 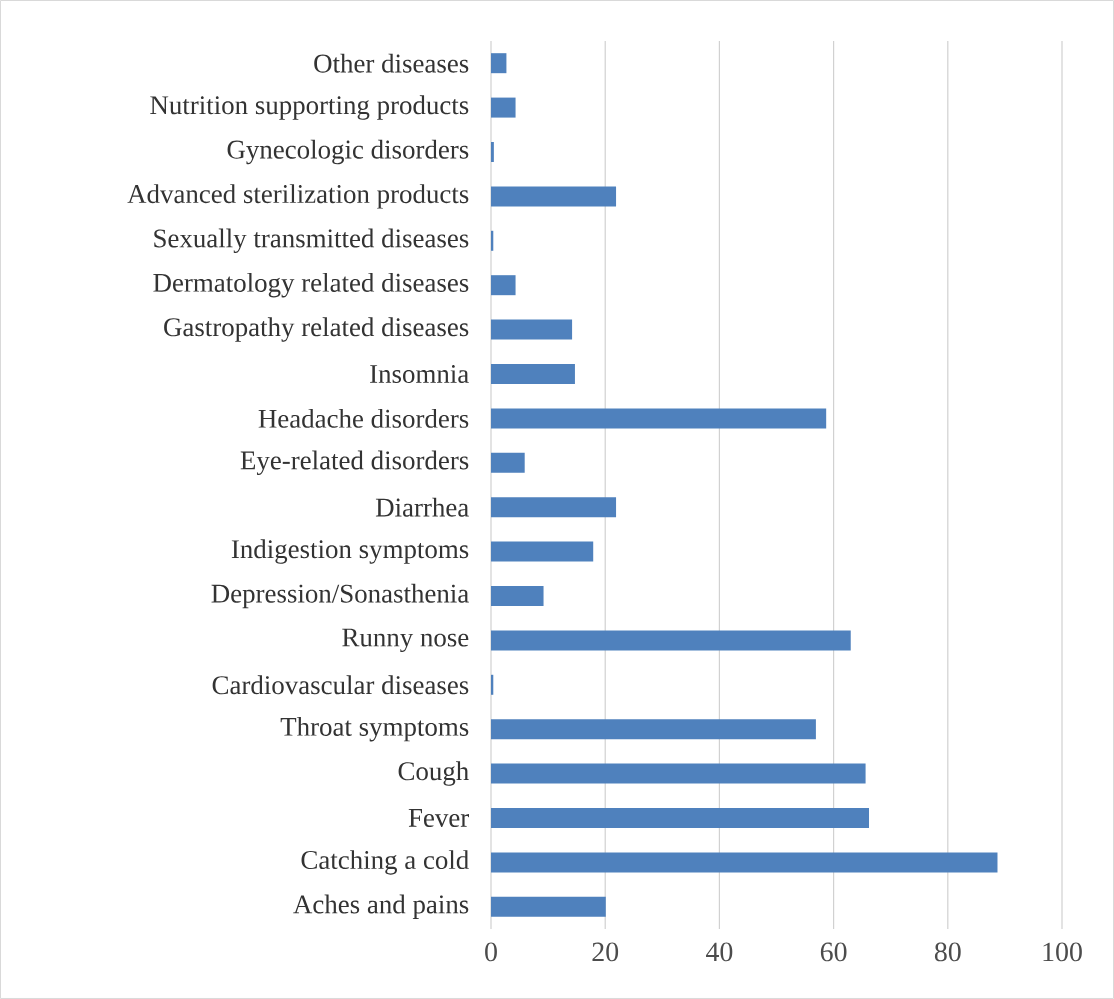 I want to click on y-tick-label: Advanced sterilization products, so click(x=298, y=196).